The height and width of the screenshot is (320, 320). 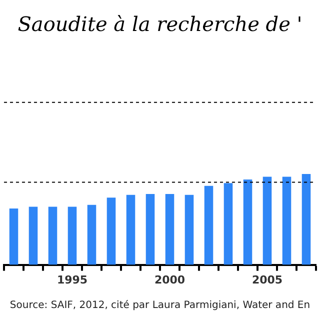 I want to click on x-tick-label: 2000, so click(x=170, y=279).